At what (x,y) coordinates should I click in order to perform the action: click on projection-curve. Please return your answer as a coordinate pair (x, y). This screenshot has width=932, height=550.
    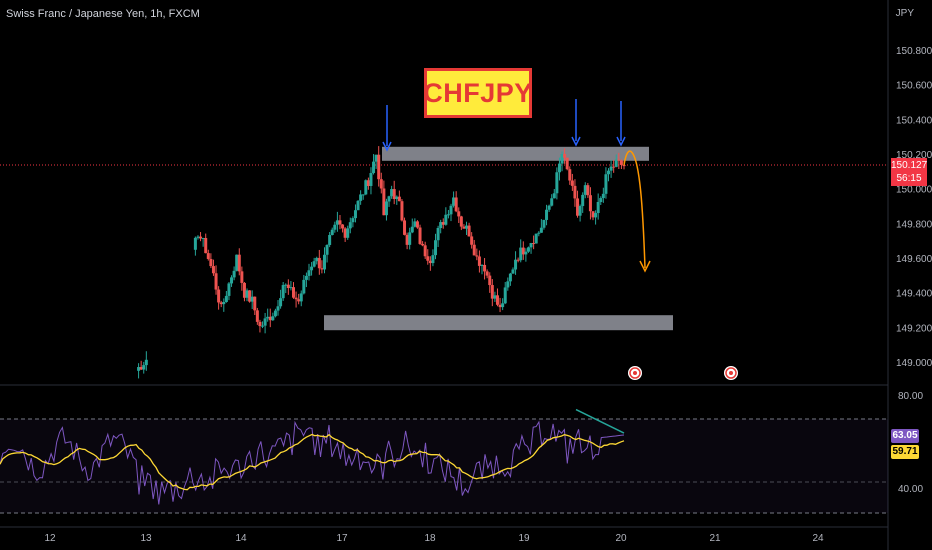
    Looking at the image, I should click on (634, 209).